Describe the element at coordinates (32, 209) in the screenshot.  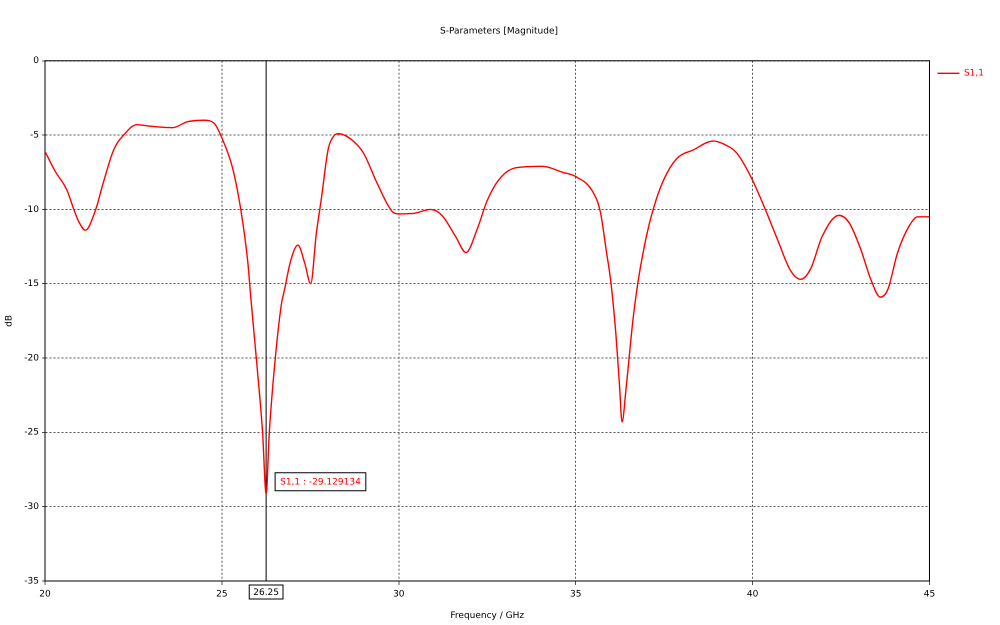
I see `y-tick-label: -10` at that location.